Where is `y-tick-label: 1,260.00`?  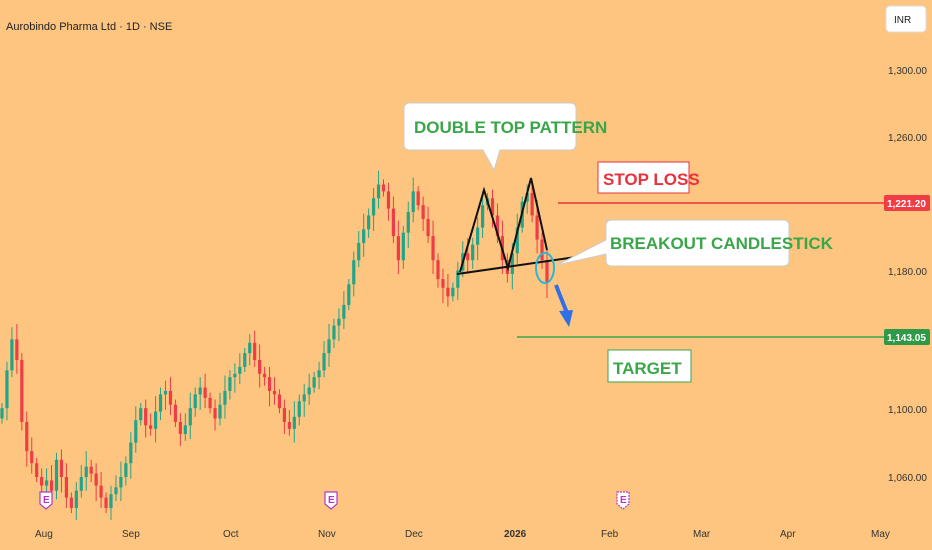
y-tick-label: 1,260.00 is located at coordinates (907, 138).